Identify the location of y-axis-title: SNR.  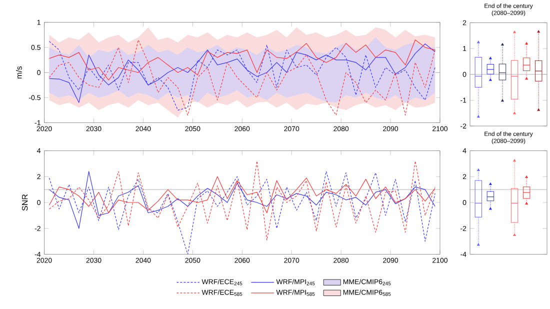
(25, 202).